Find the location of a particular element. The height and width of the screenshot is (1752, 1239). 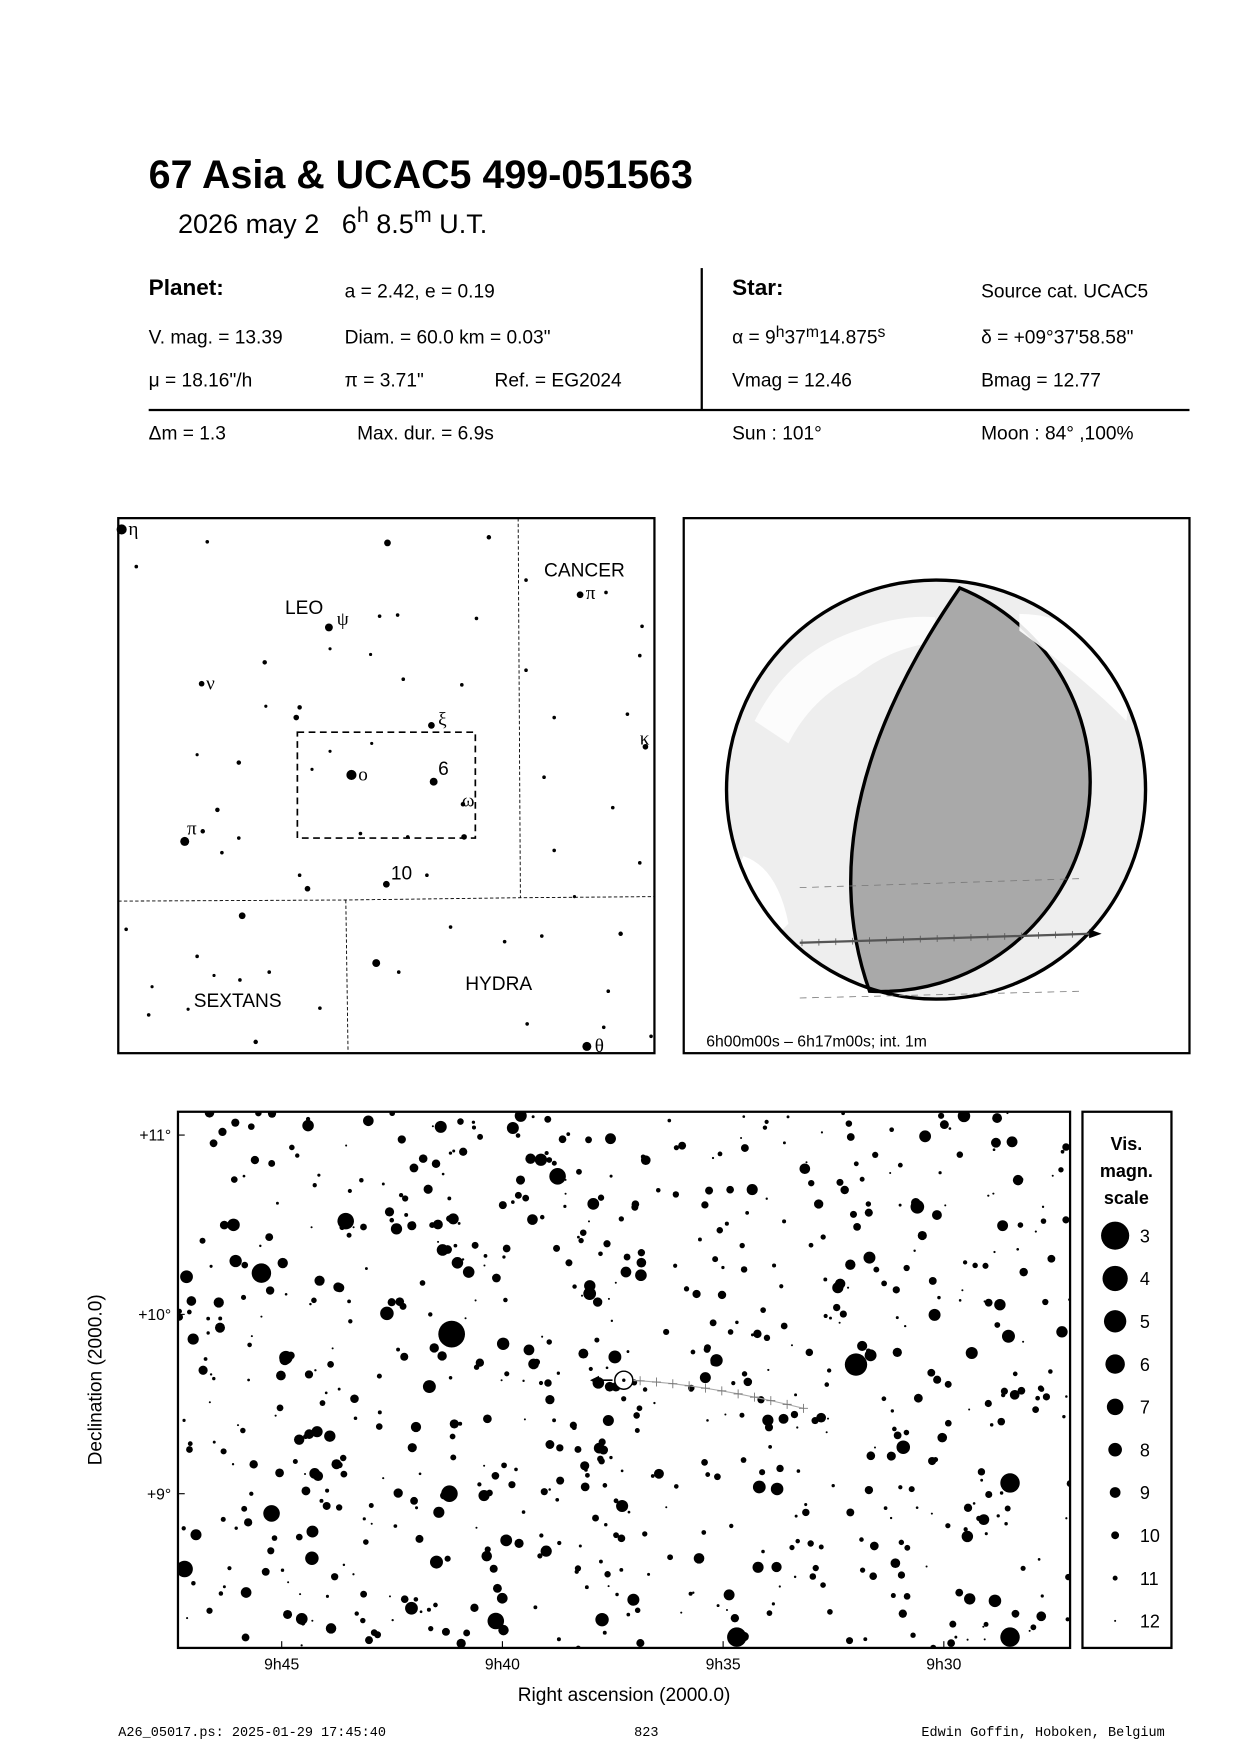

legend-title: scale is located at coordinates (1126, 1198).